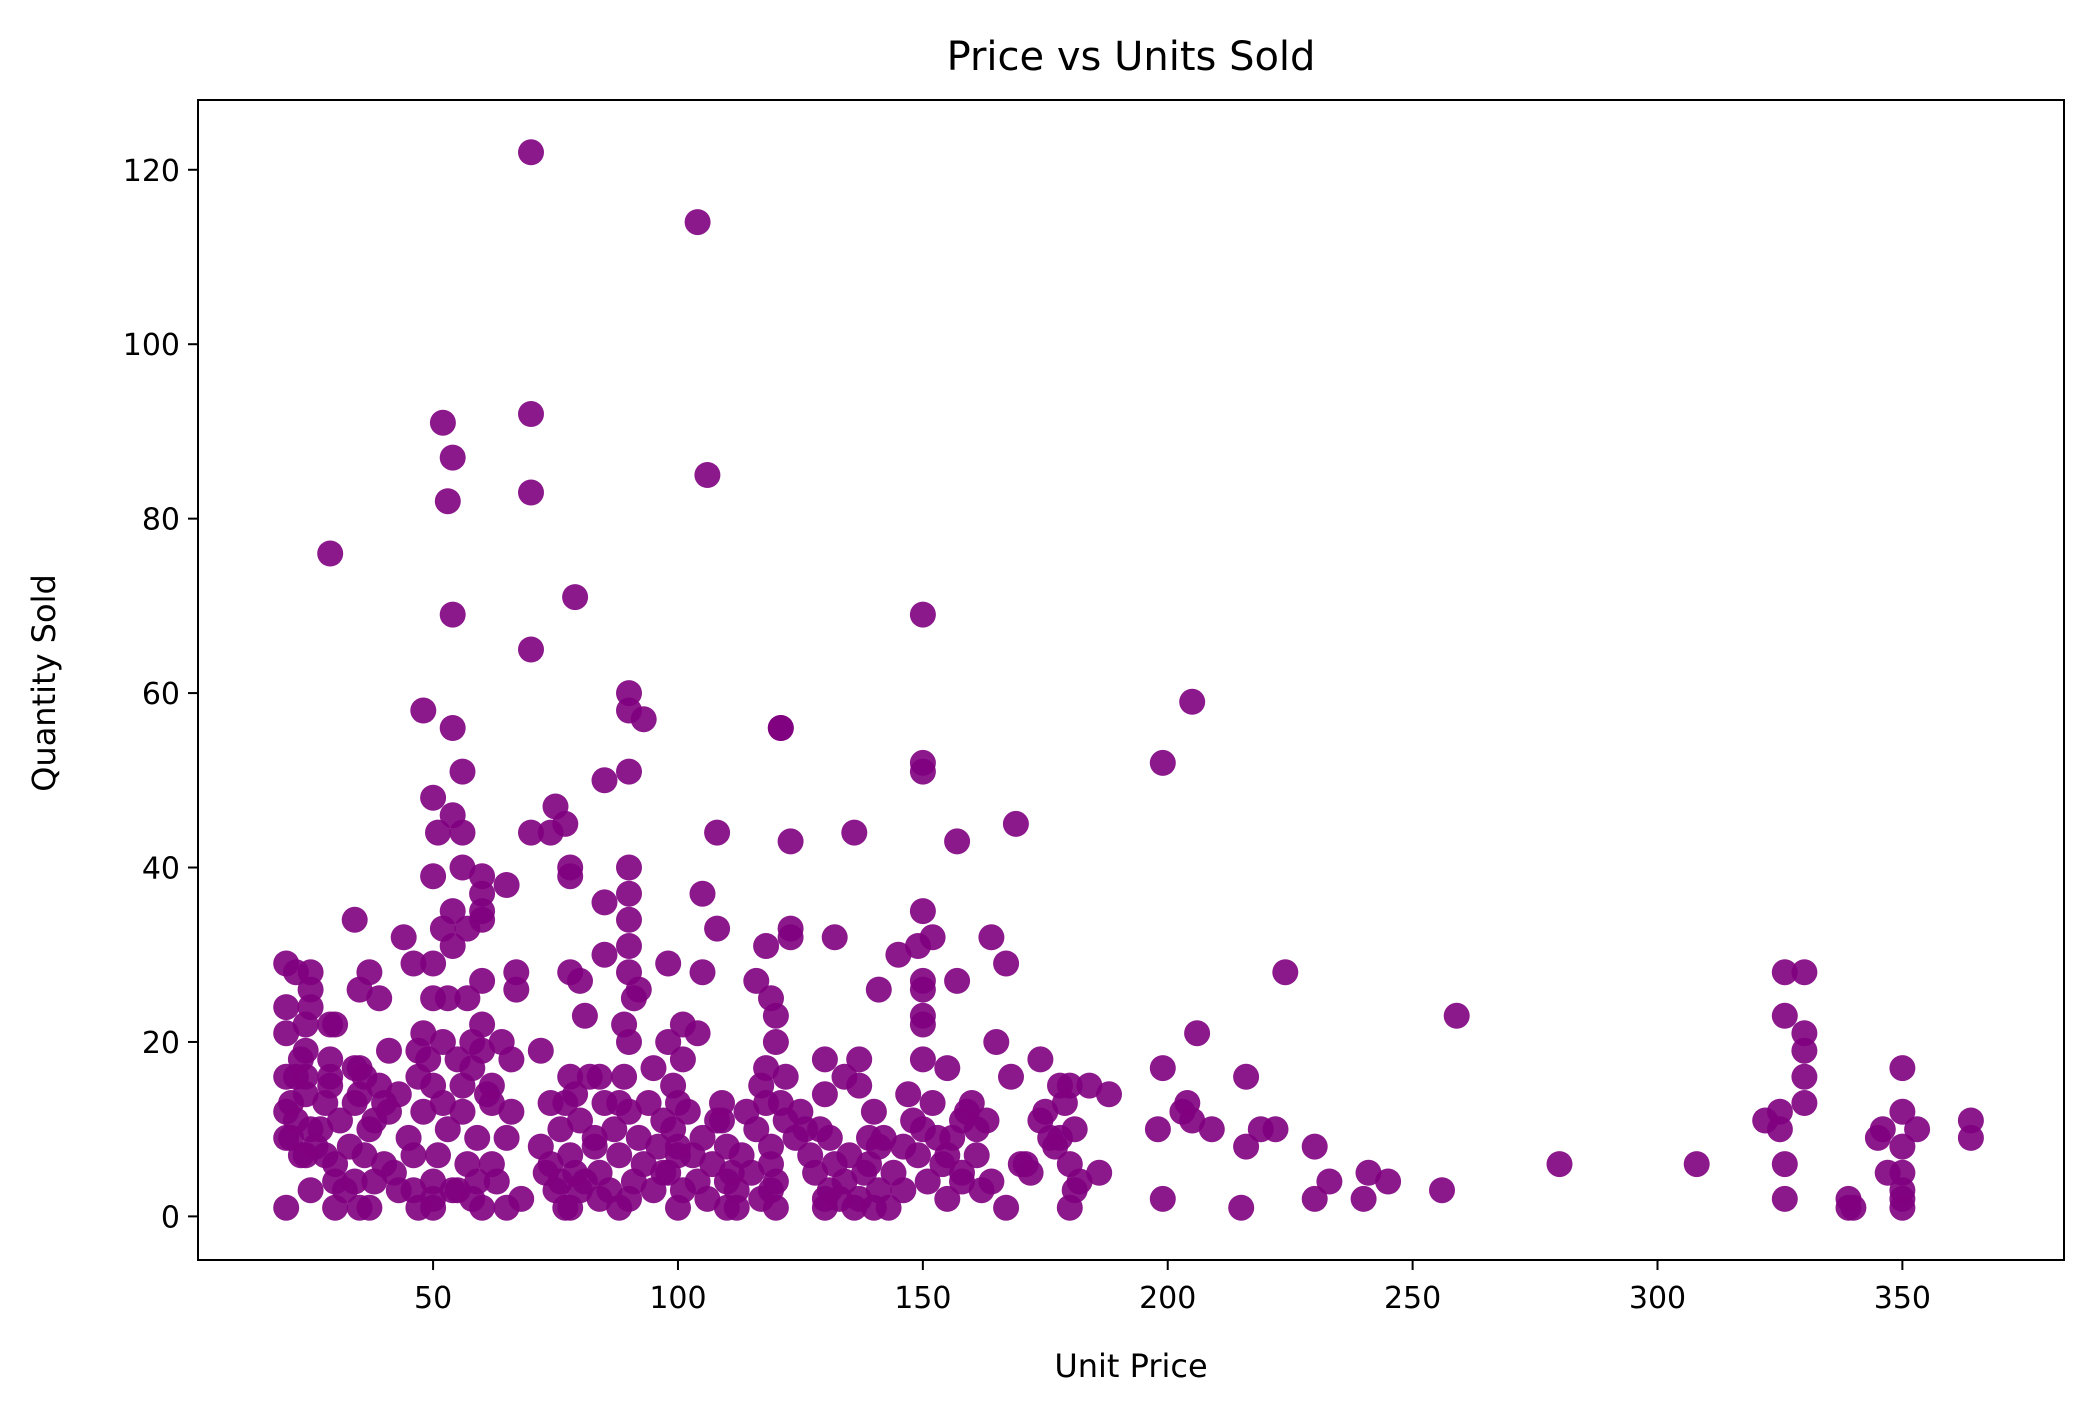  Describe the element at coordinates (677, 1298) in the screenshot. I see `x-tick-label: 100` at that location.